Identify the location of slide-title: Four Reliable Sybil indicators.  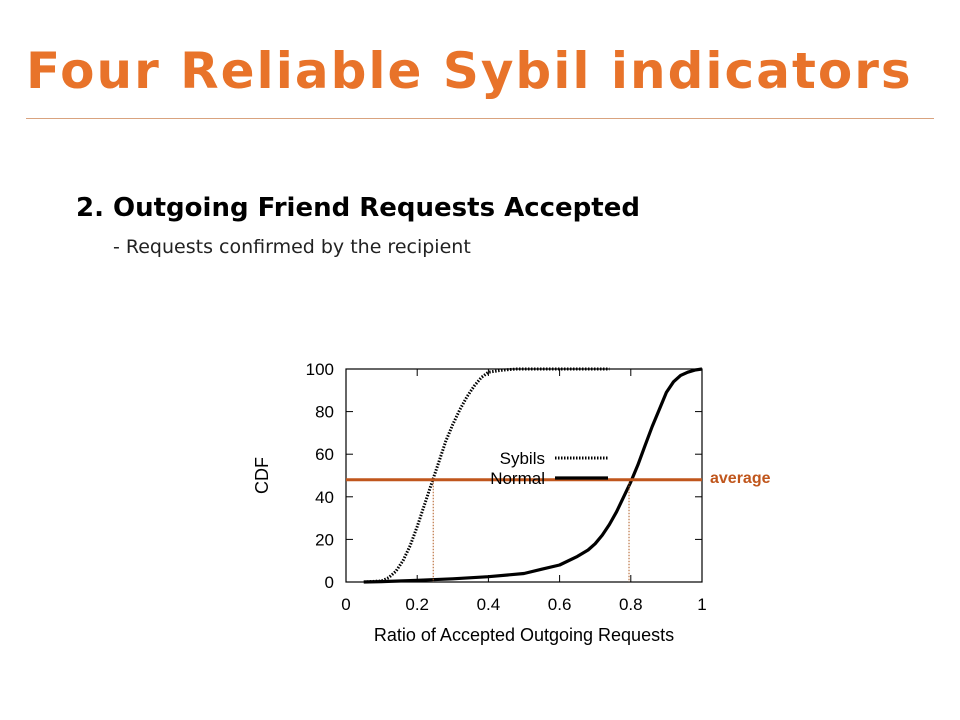
(469, 71).